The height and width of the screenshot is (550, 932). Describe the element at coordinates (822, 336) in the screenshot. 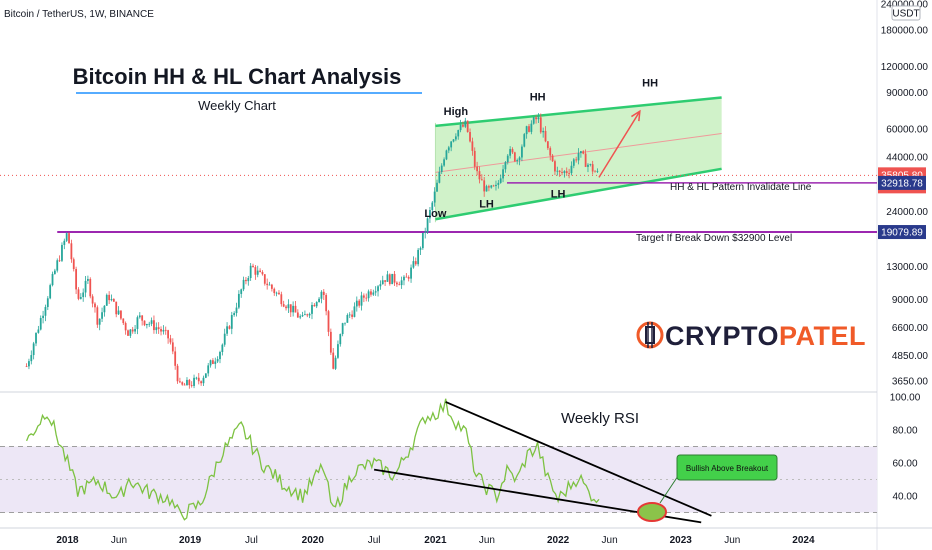

I see `brand-name-part2: PATEL` at that location.